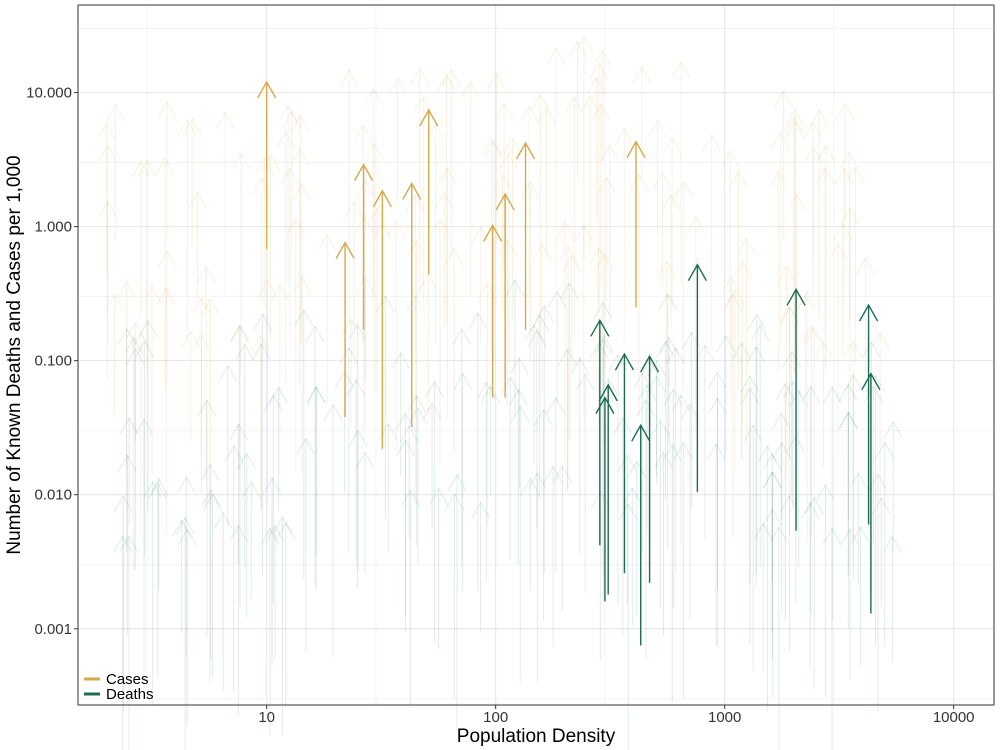 The width and height of the screenshot is (1000, 750). I want to click on legend-label-deaths: Deaths, so click(130, 694).